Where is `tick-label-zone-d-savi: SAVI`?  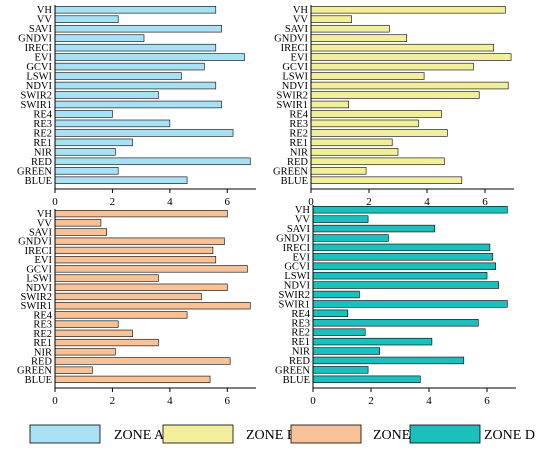
tick-label-zone-d-savi: SAVI is located at coordinates (299, 229).